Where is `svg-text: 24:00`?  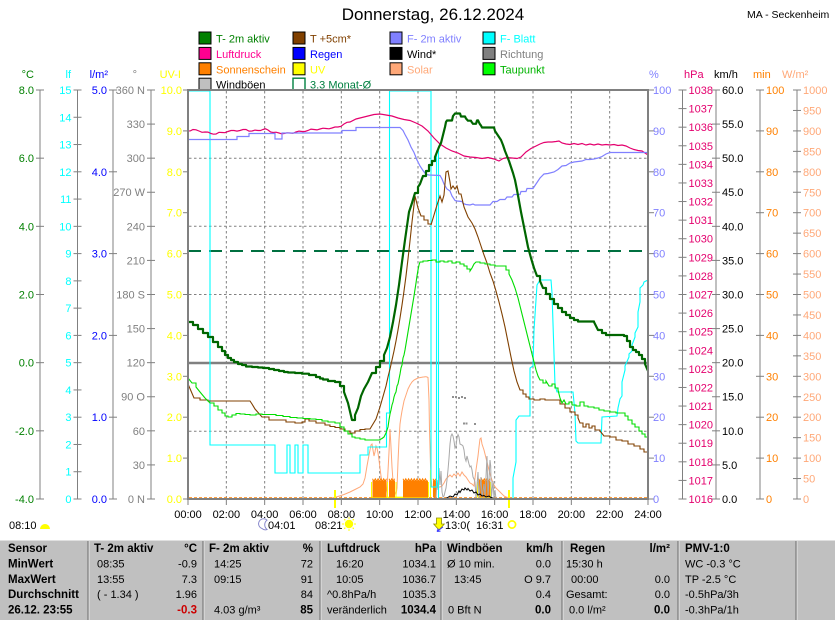 svg-text: 24:00 is located at coordinates (648, 515).